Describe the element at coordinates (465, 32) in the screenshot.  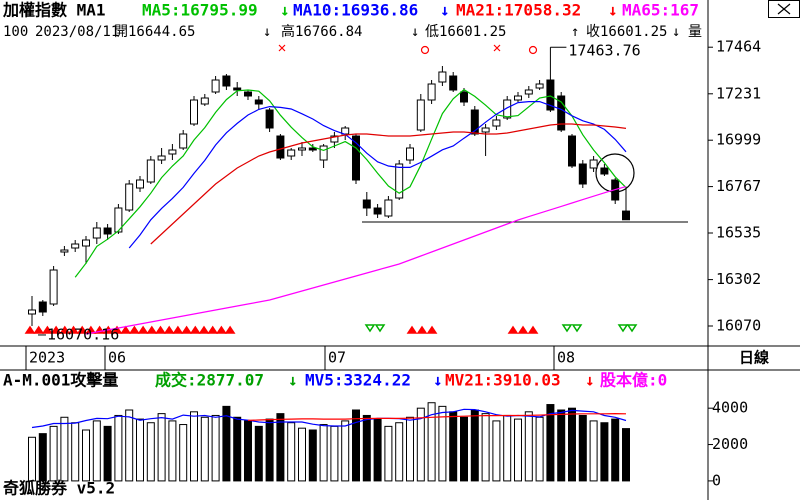
I see `info-item: 低16601.25` at that location.